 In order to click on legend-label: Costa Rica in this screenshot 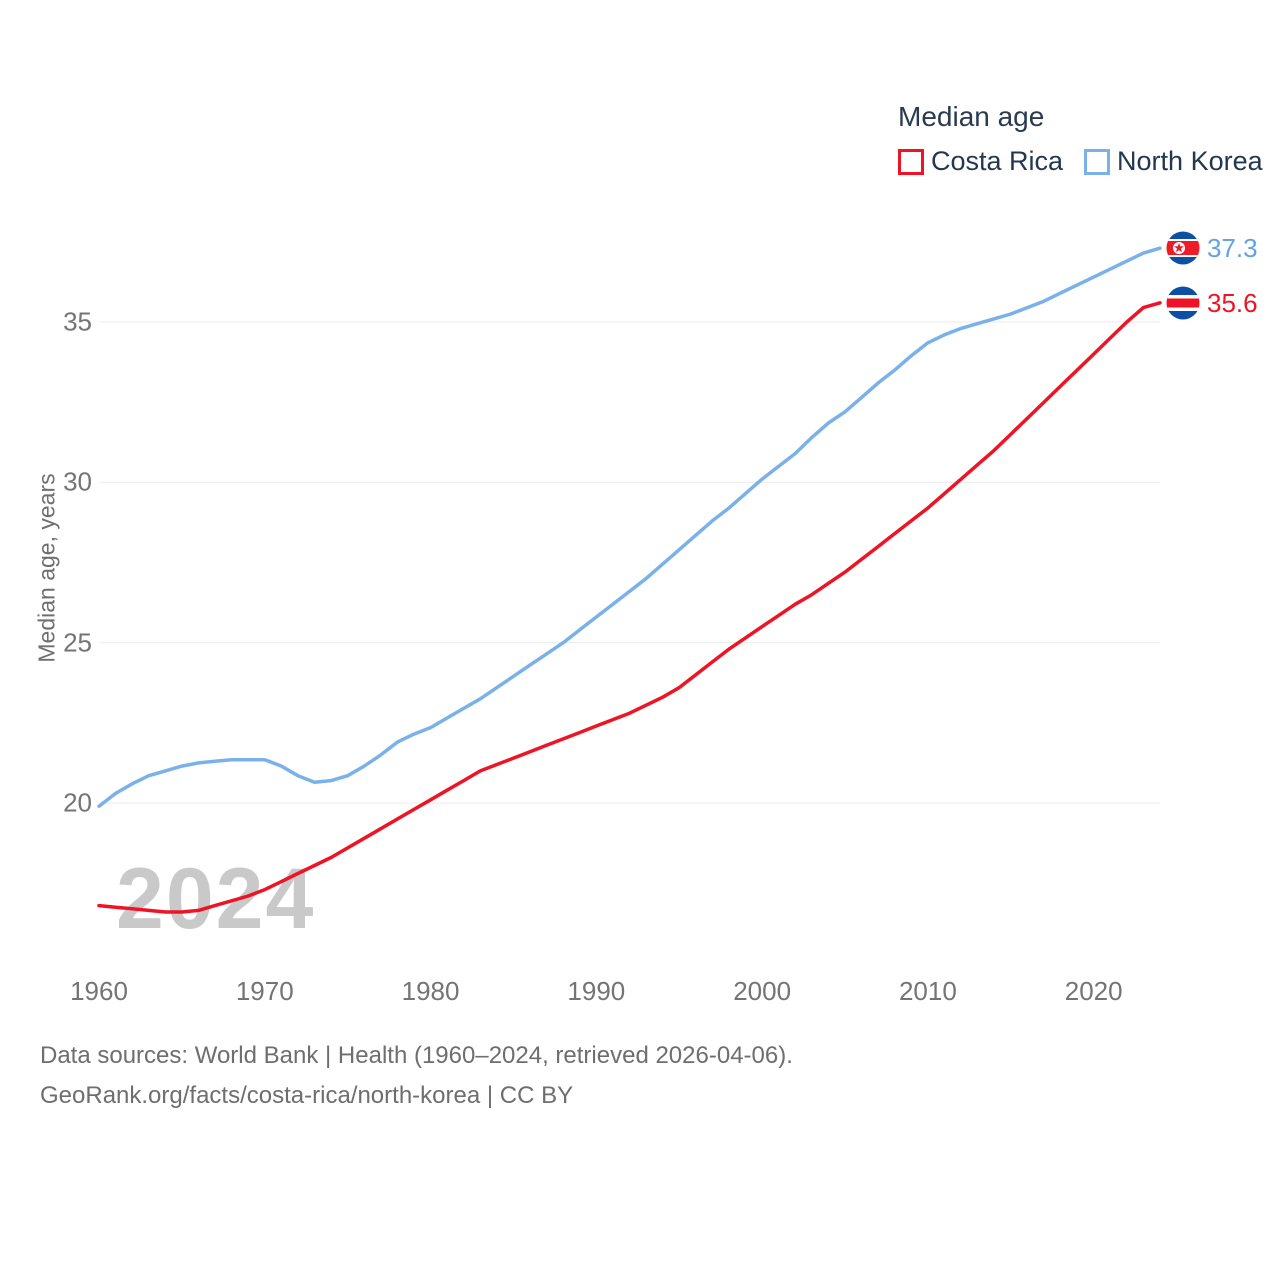, I will do `click(997, 161)`.